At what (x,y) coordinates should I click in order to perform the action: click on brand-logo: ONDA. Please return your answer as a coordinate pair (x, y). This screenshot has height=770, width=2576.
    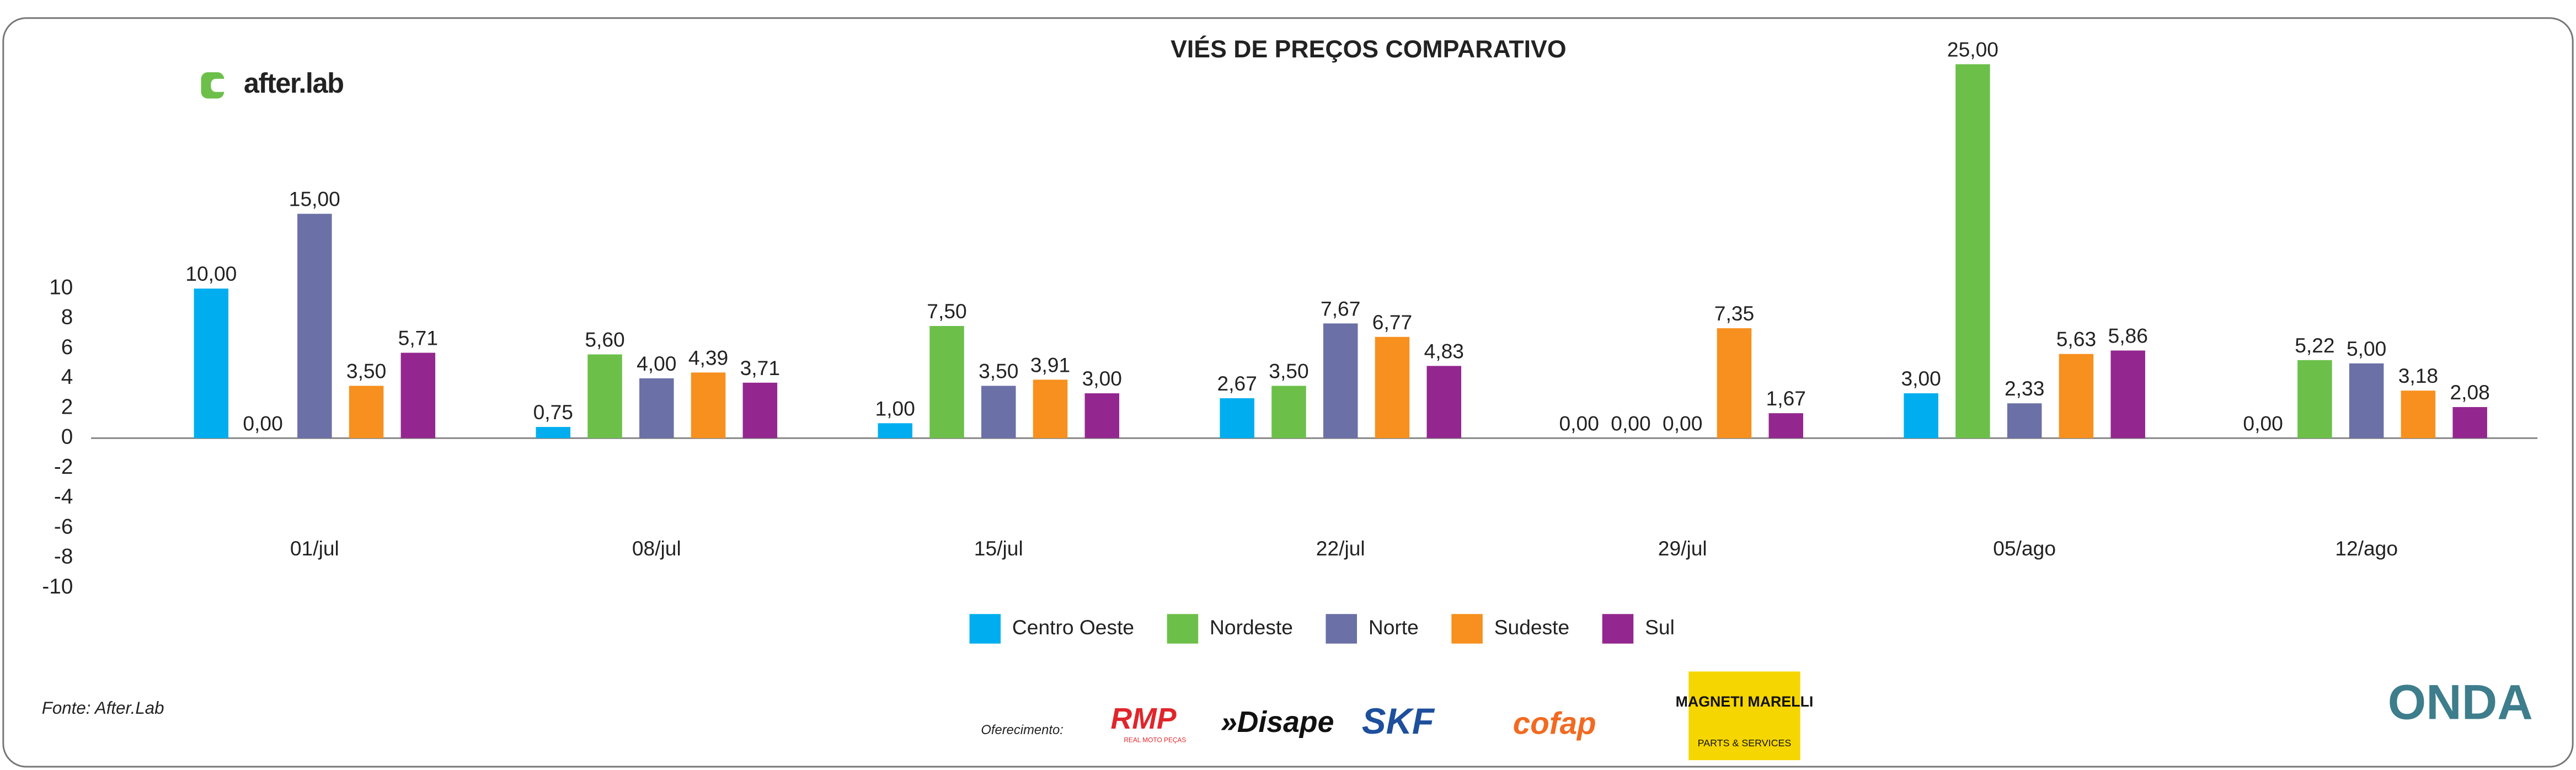
    Looking at the image, I should click on (2460, 702).